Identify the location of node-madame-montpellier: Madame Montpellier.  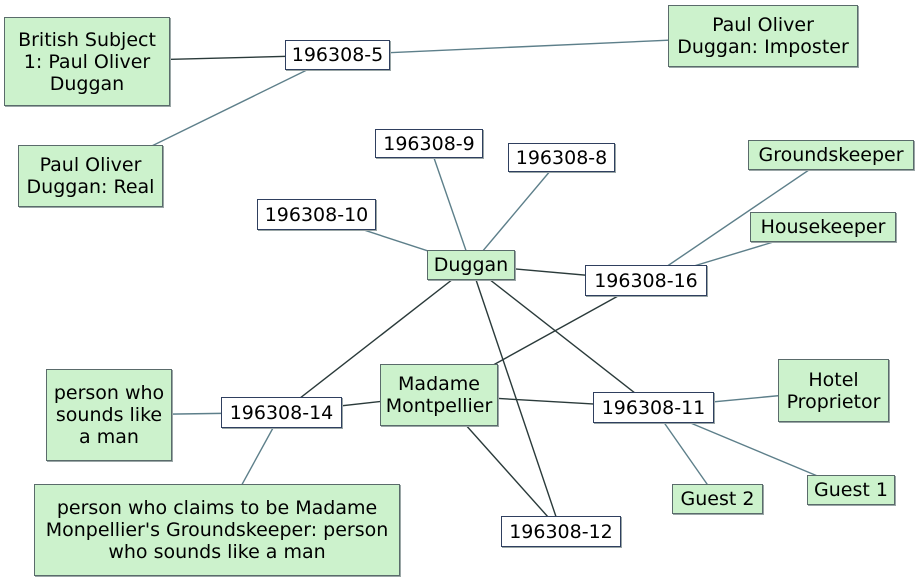
(439, 395).